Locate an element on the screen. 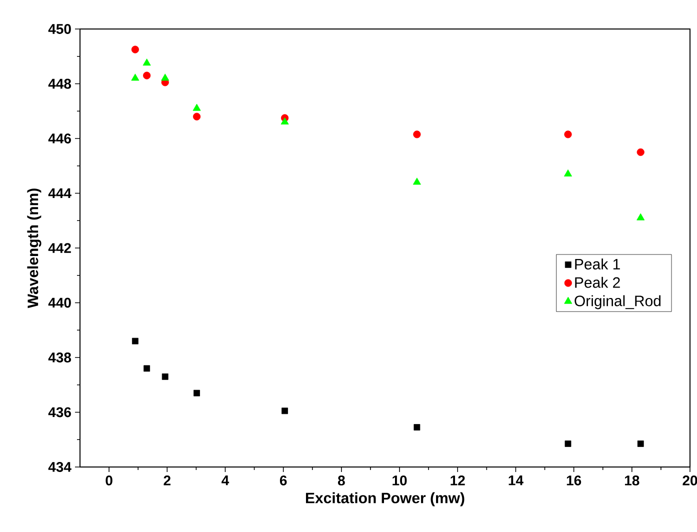 The image size is (697, 532). x-tick-label: 16 is located at coordinates (574, 481).